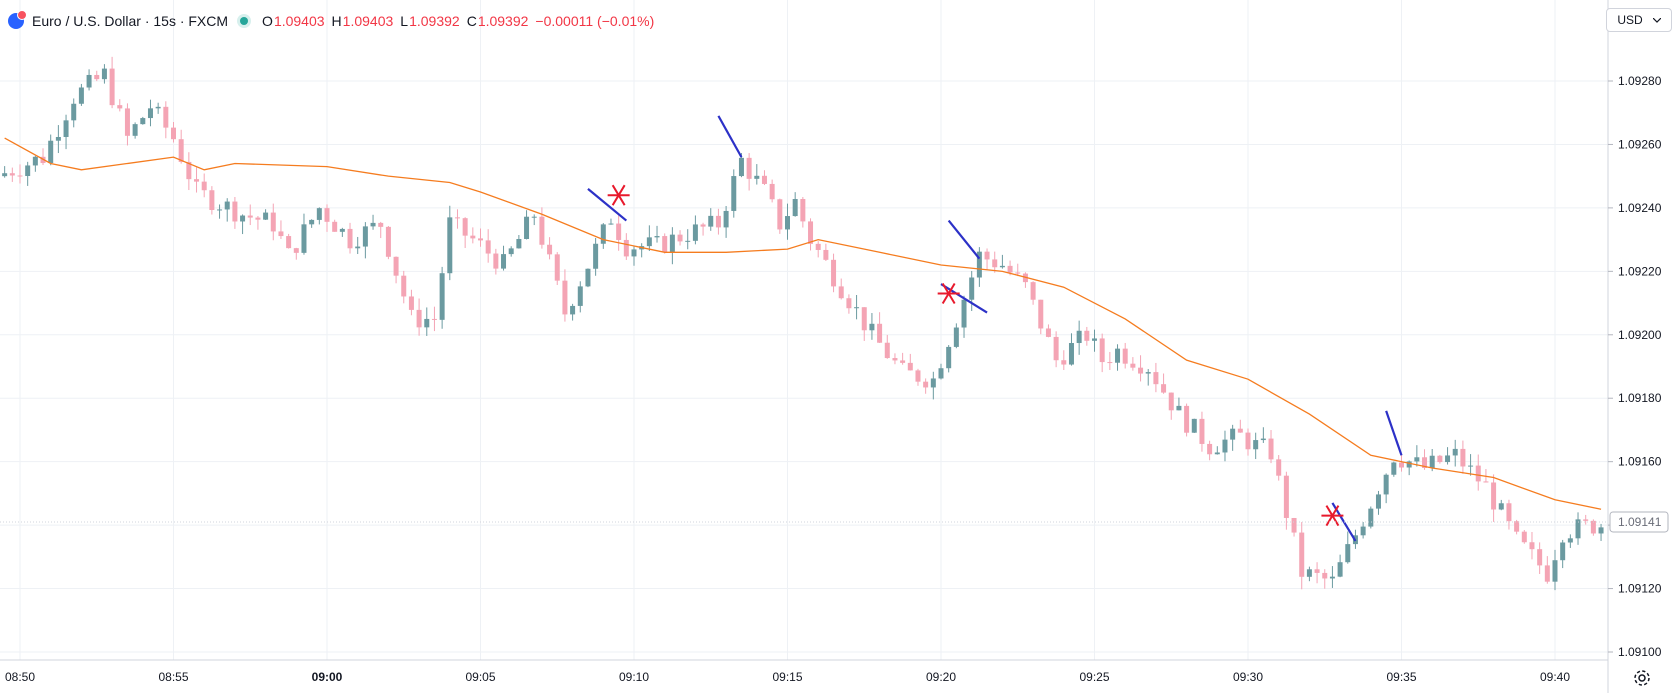 The height and width of the screenshot is (693, 1676). Describe the element at coordinates (1248, 677) in the screenshot. I see `time-tick-label: 09:30` at that location.